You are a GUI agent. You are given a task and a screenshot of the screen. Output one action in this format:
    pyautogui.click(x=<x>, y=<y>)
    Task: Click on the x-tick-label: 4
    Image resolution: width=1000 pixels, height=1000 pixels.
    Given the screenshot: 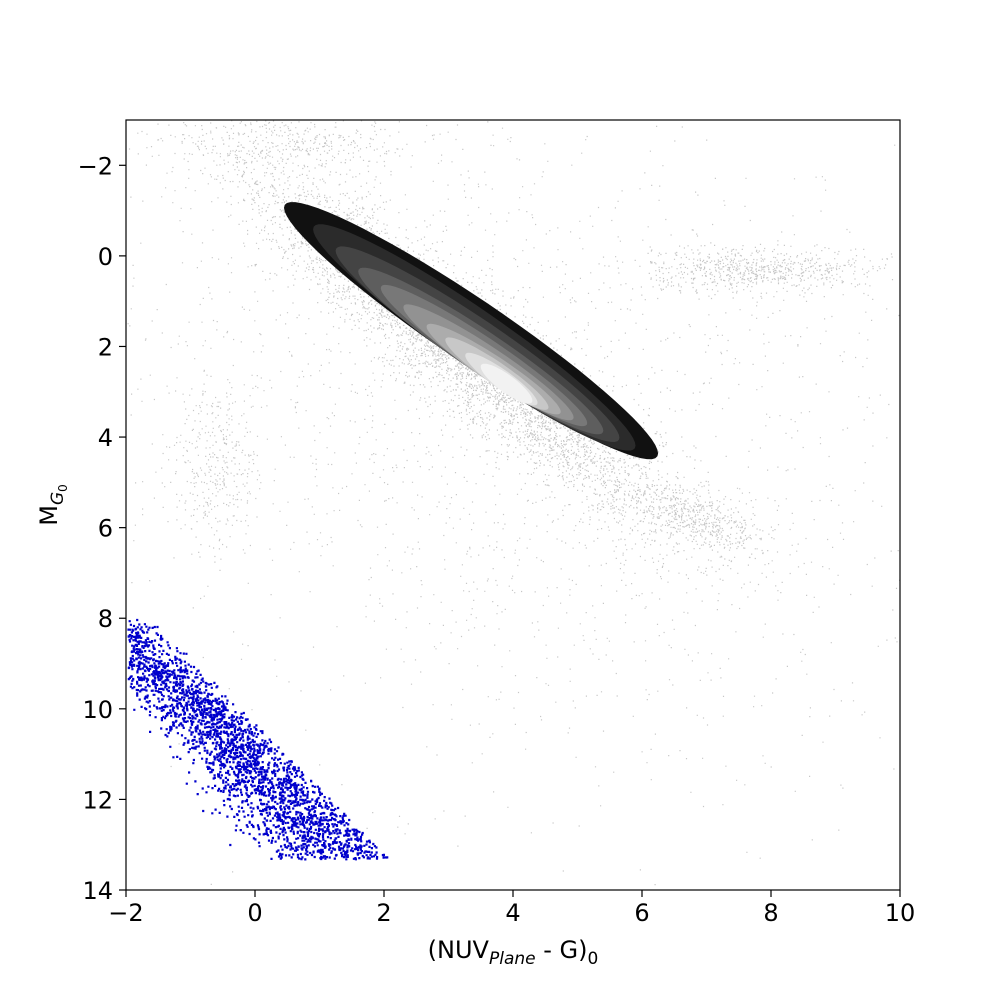 What is the action you would take?
    pyautogui.click(x=512, y=913)
    